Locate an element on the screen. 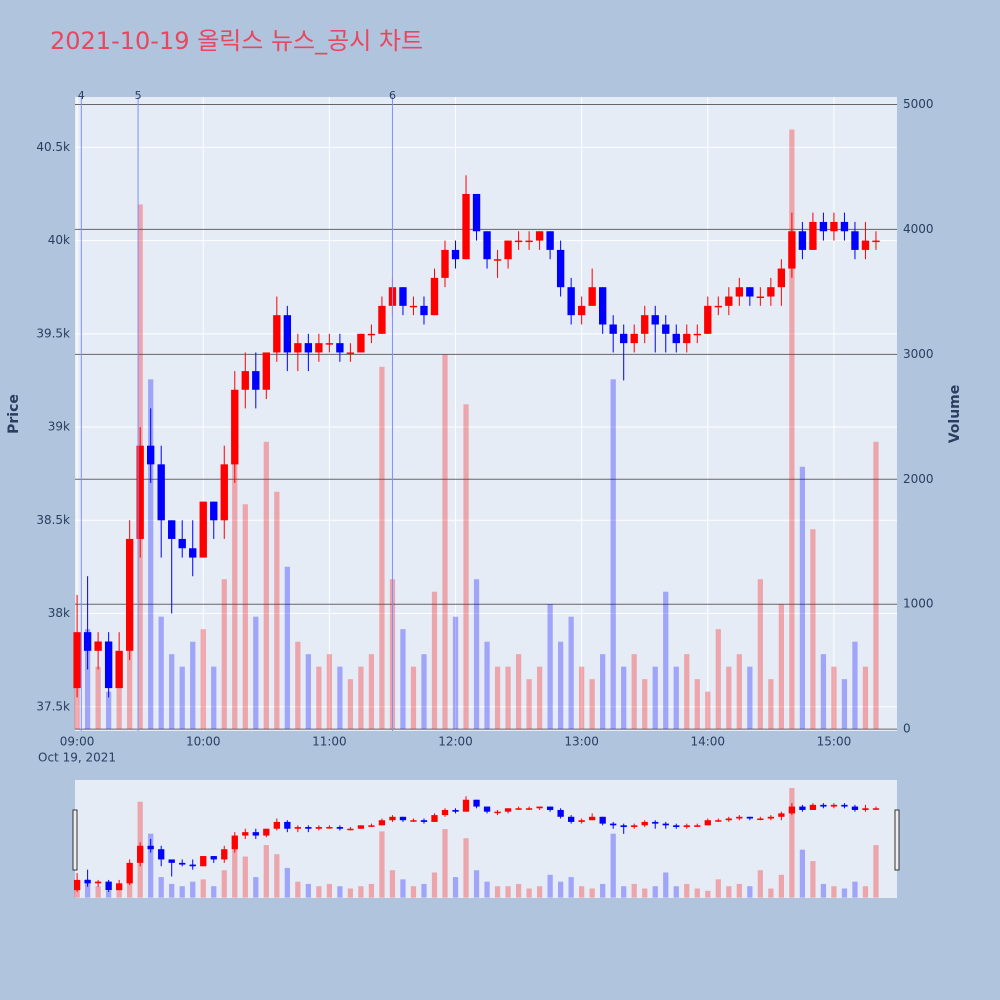  y-axis-title: Price is located at coordinates (14, 414).